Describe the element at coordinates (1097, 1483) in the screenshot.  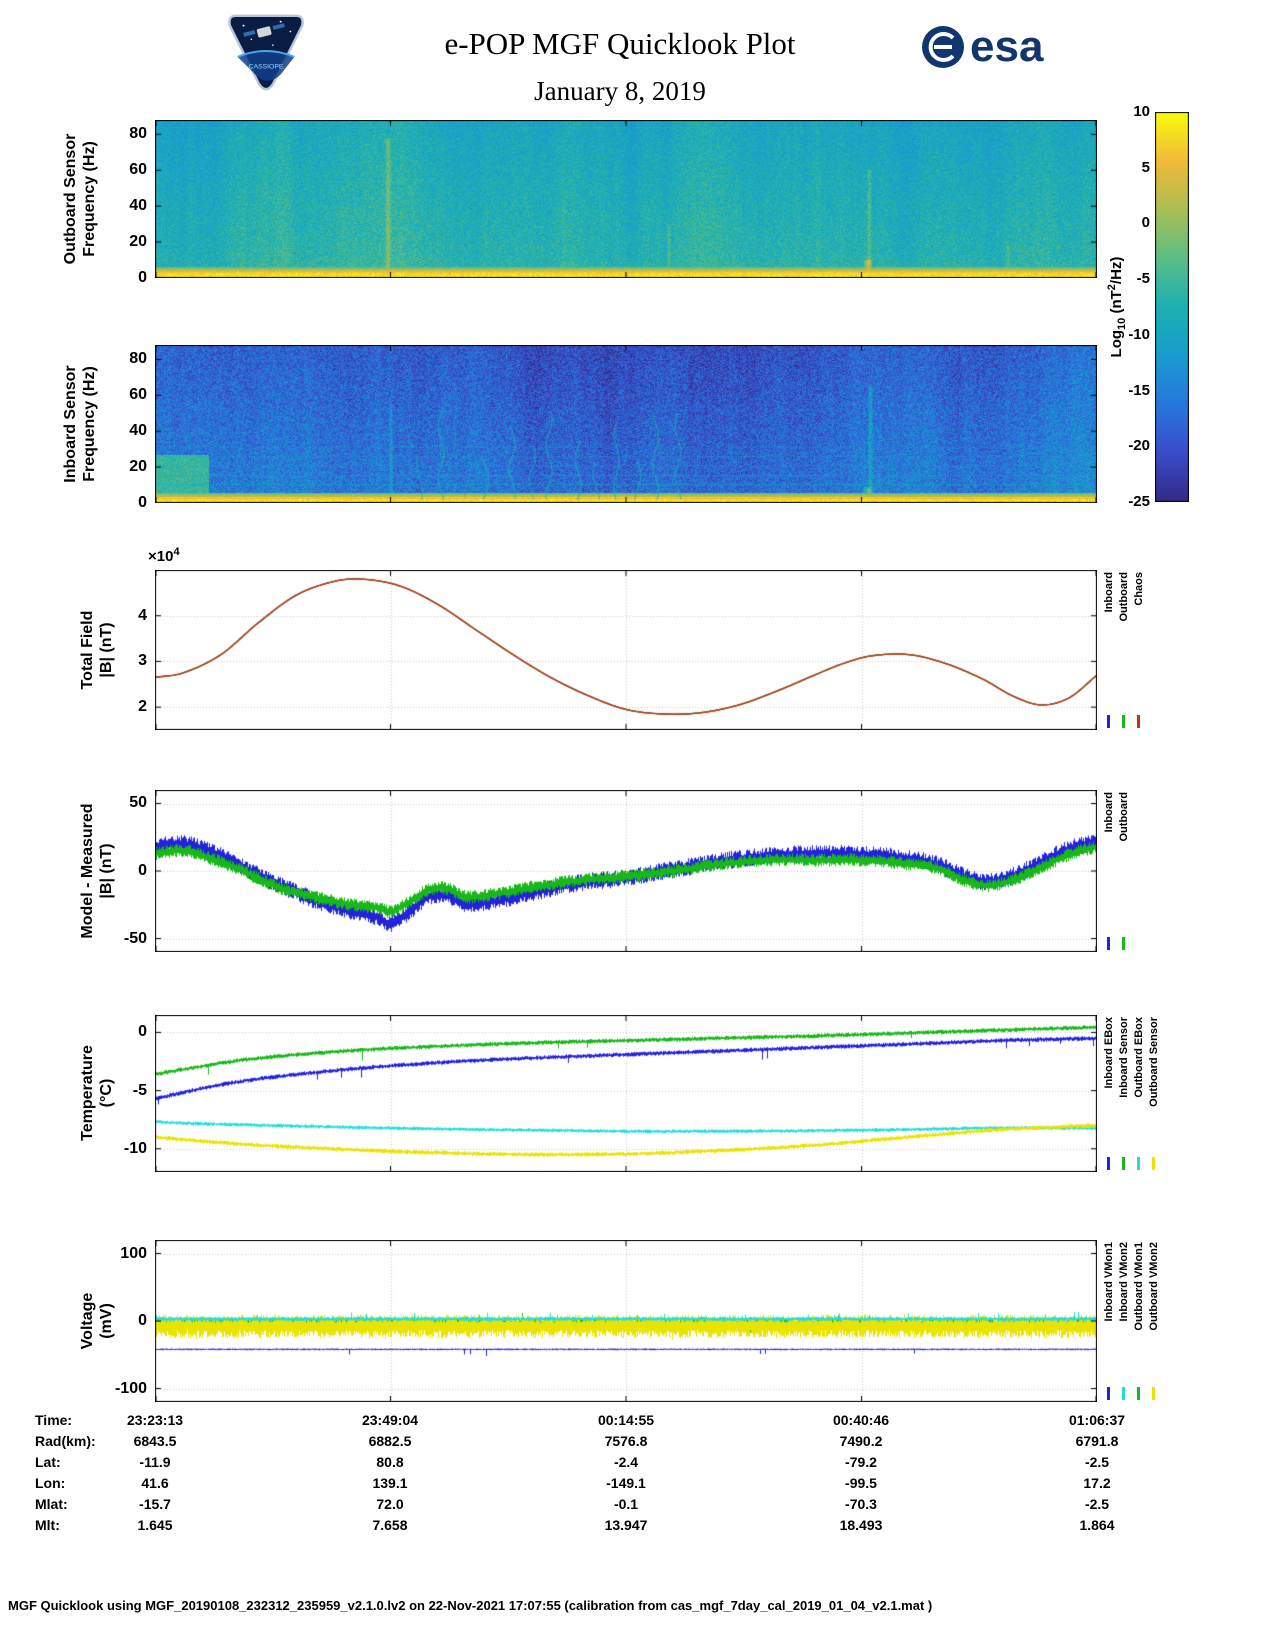
I see `cell: 17.2` at that location.